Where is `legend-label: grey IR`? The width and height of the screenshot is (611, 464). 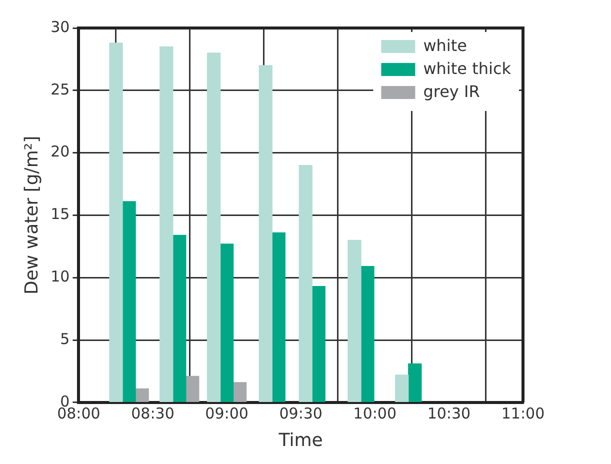 legend-label: grey IR is located at coordinates (451, 92).